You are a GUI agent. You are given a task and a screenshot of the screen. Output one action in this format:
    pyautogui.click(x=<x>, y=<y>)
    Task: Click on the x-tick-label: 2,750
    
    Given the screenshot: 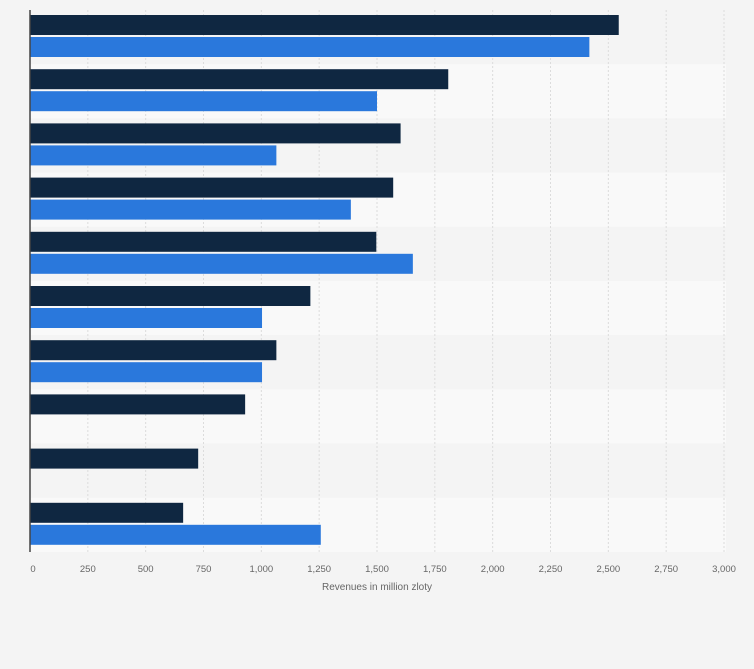 What is the action you would take?
    pyautogui.click(x=666, y=569)
    